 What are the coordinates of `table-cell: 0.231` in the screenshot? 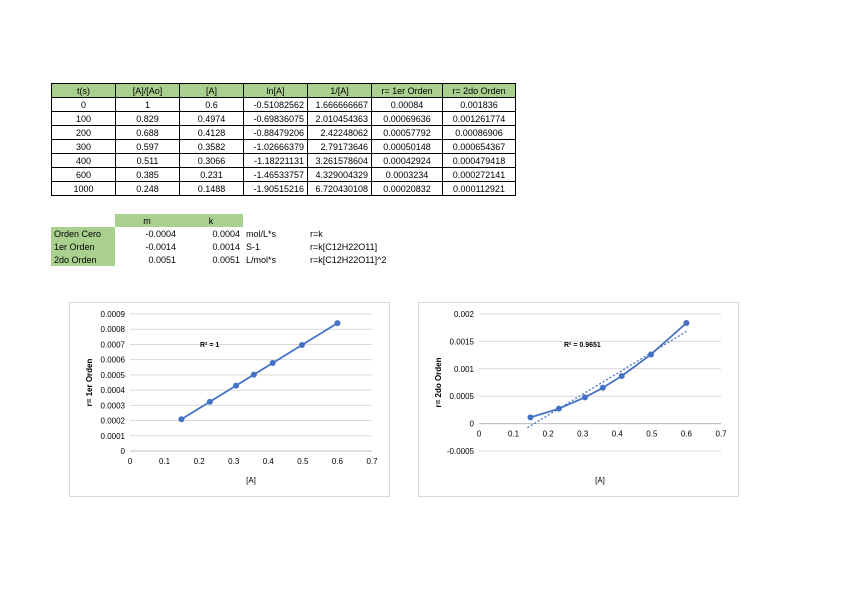 It's located at (211, 174).